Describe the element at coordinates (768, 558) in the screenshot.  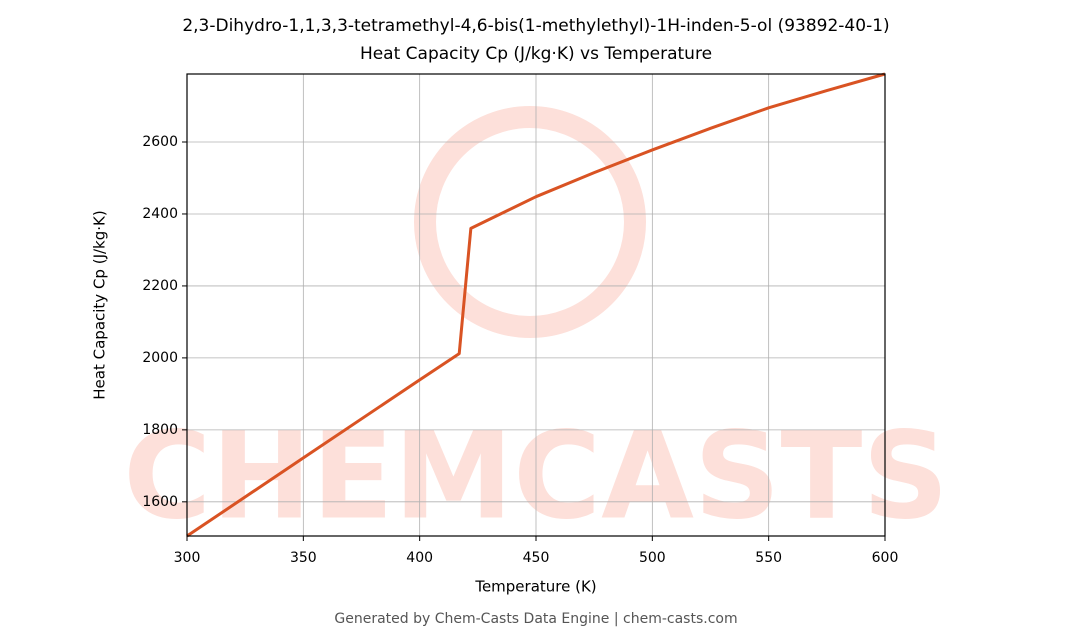
I see `x-tick-label: 550` at that location.